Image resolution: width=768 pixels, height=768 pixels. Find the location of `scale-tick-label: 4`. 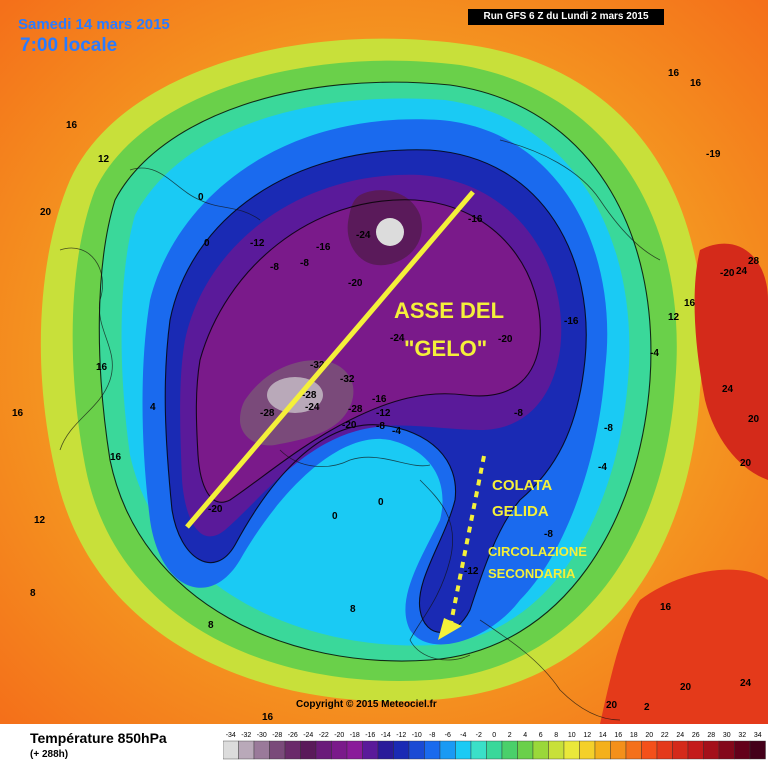

scale-tick-label: 4 is located at coordinates (525, 735).